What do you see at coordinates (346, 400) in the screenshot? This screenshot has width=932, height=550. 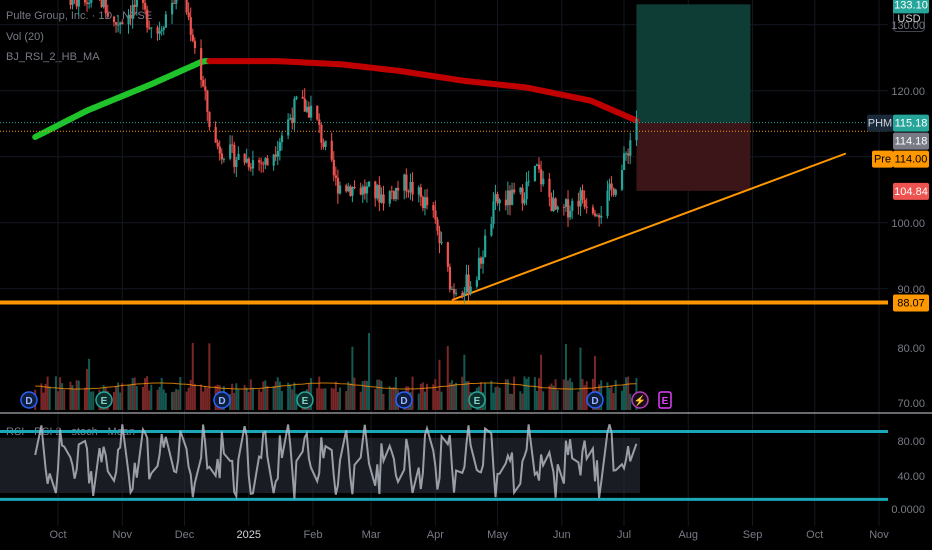 I see `event-markers: D E D E D E D ⚡ E` at bounding box center [346, 400].